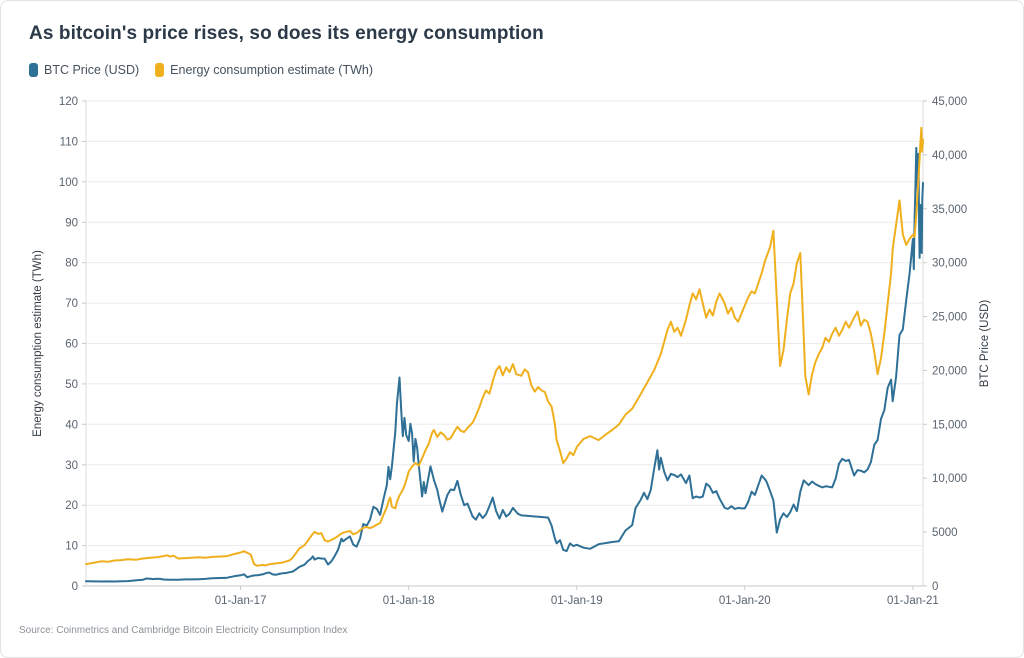 The image size is (1024, 658). What do you see at coordinates (577, 601) in the screenshot?
I see `svg-text: 01-Jan-19` at bounding box center [577, 601].